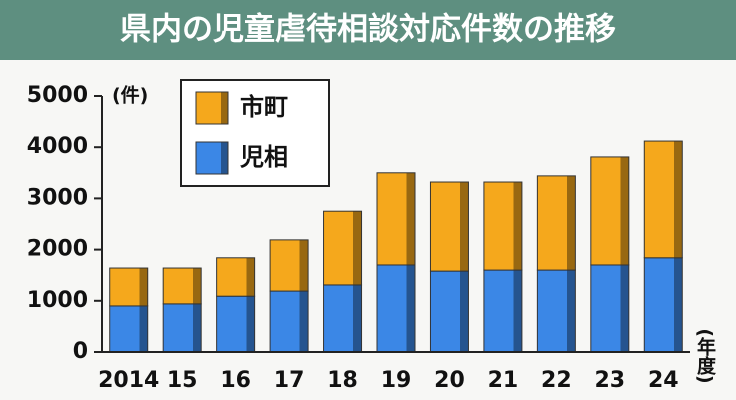 This screenshot has width=736, height=400. What do you see at coordinates (80, 351) in the screenshot?
I see `y-tick-label: 0` at bounding box center [80, 351].